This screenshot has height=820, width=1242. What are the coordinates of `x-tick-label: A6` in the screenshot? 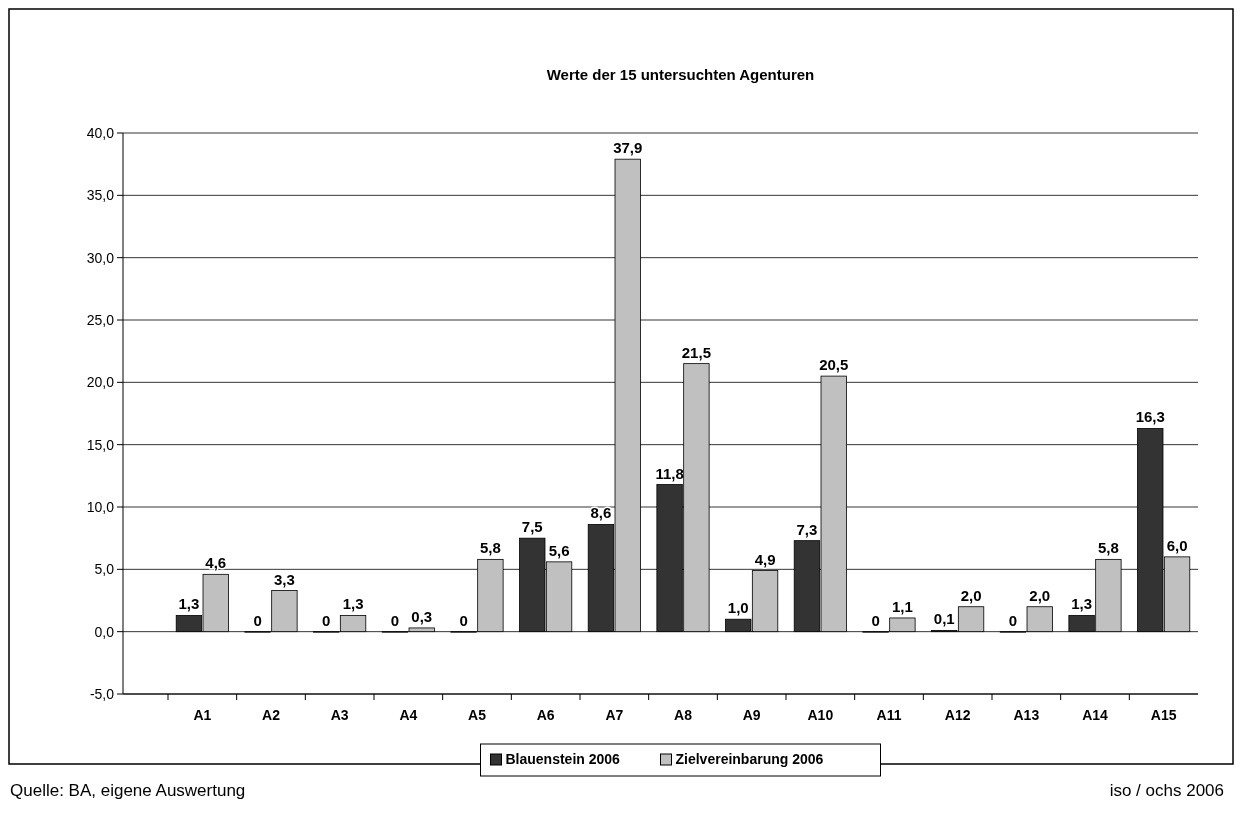 It's located at (545, 715).